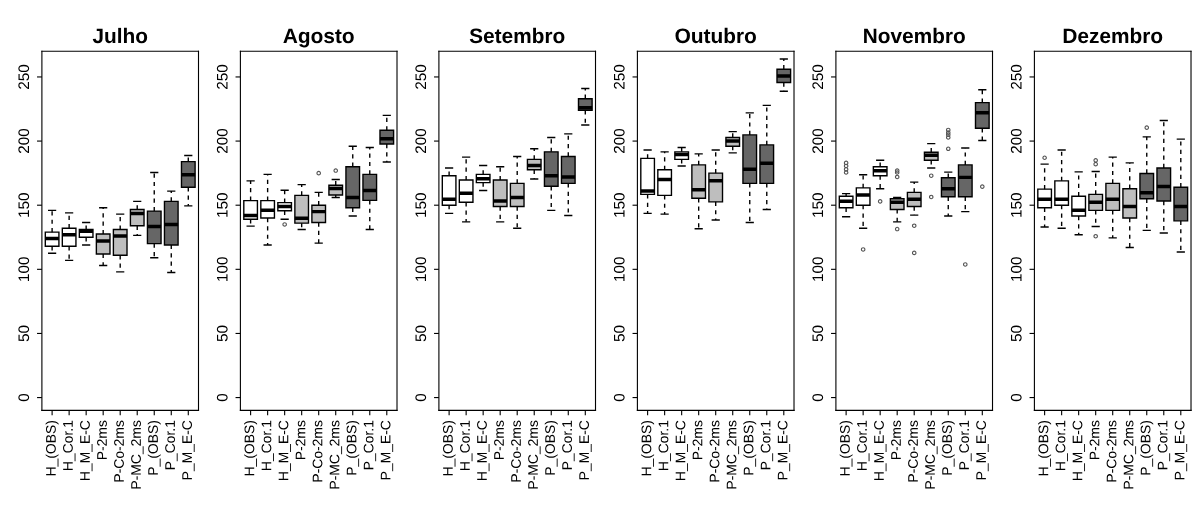  I want to click on chart-title: Dezembro, so click(1113, 35).